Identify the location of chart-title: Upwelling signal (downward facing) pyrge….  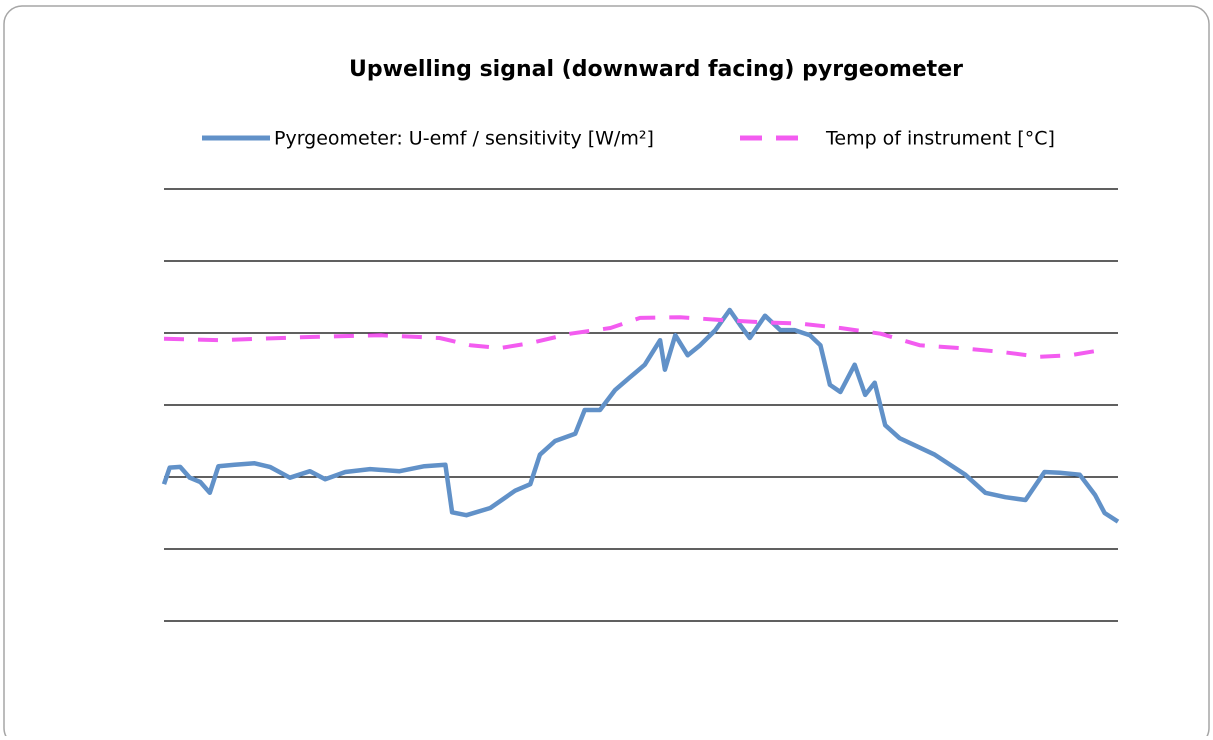
(656, 69).